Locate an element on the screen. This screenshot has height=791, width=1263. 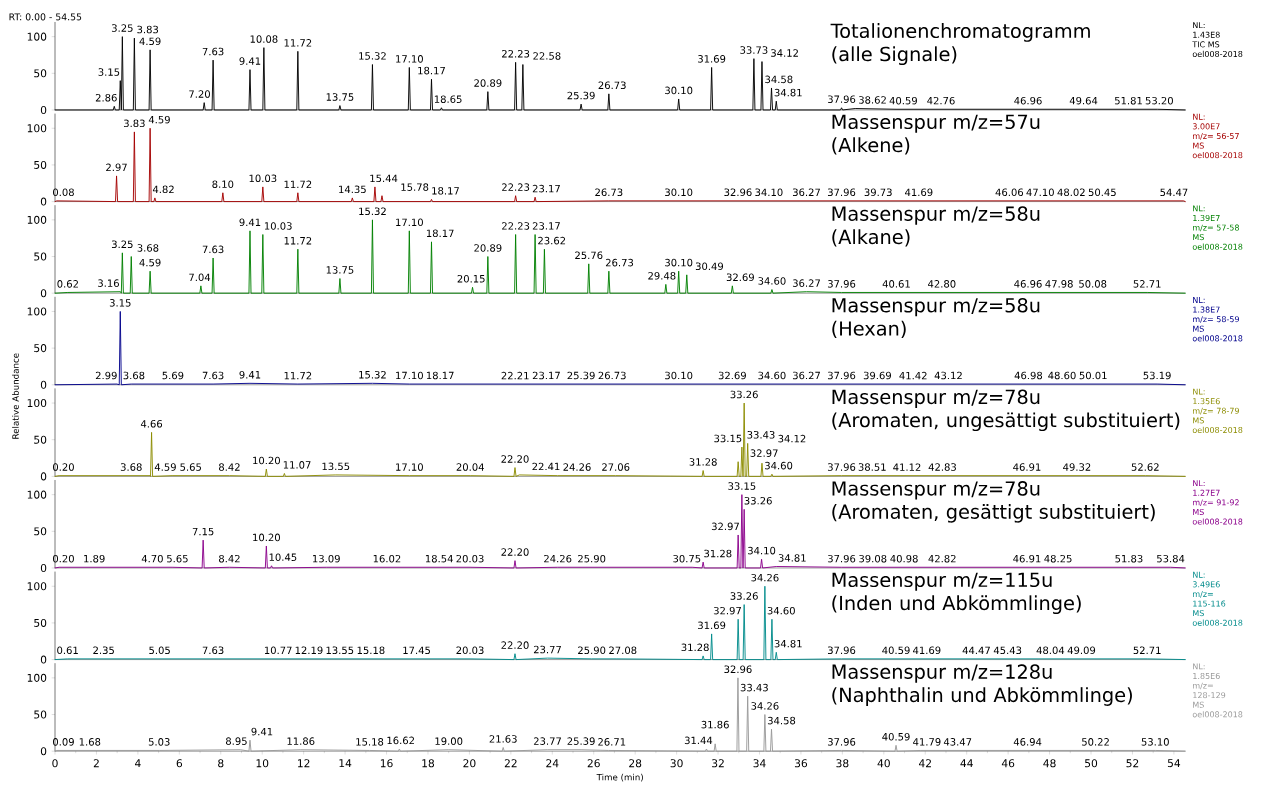
annotation: 4.82 is located at coordinates (163, 189).